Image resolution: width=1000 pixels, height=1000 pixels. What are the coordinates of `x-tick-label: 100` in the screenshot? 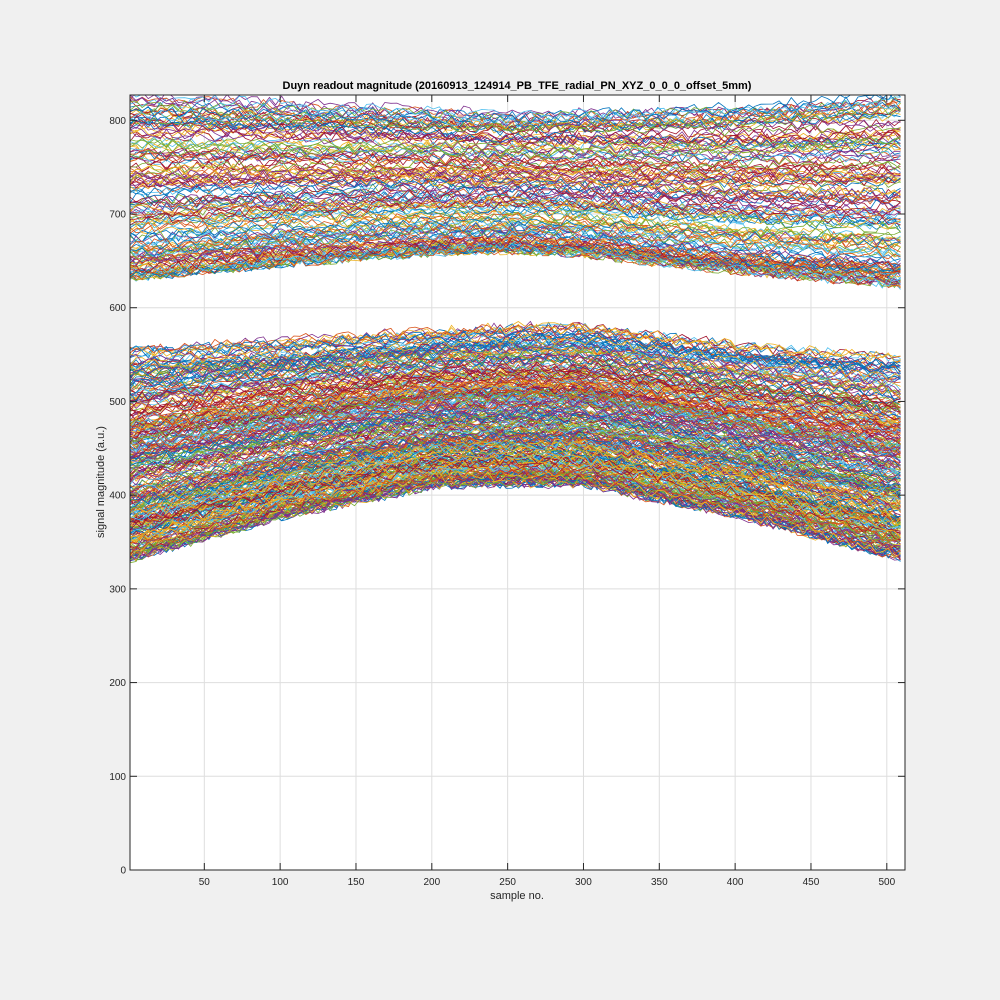 It's located at (280, 882).